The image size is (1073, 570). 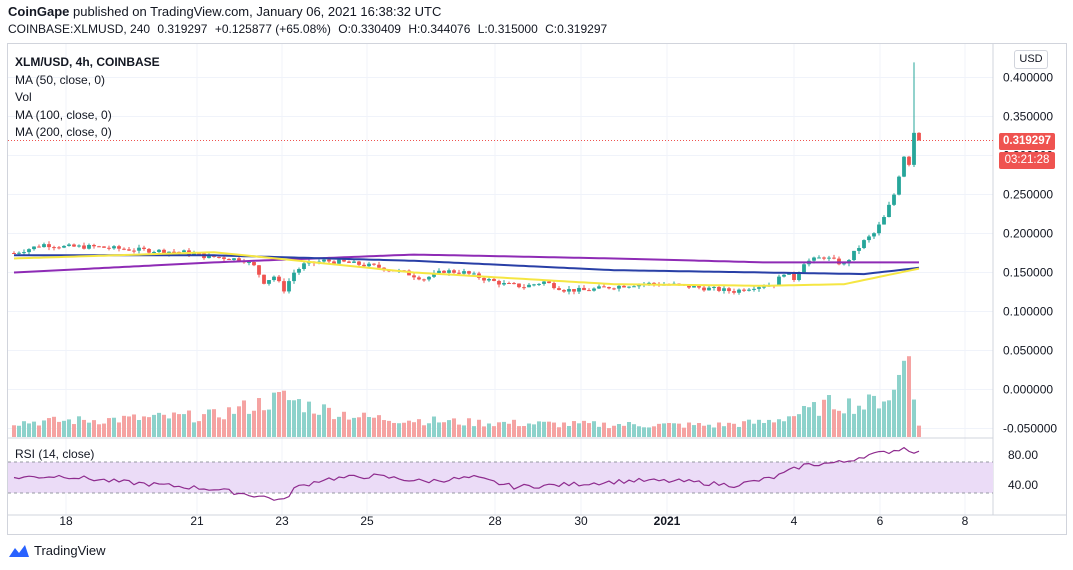 I want to click on legend-ma200: MA (200, close, 0), so click(x=63, y=132).